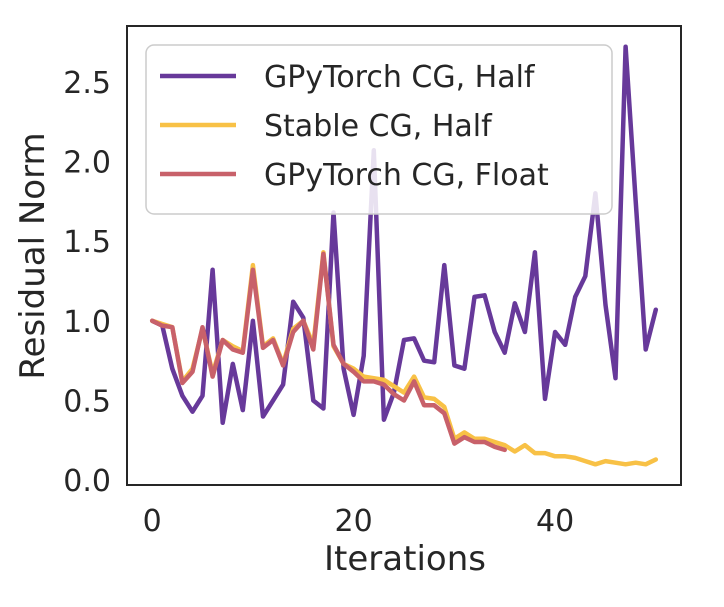  What do you see at coordinates (87, 481) in the screenshot?
I see `y-tick-label: 0.0` at bounding box center [87, 481].